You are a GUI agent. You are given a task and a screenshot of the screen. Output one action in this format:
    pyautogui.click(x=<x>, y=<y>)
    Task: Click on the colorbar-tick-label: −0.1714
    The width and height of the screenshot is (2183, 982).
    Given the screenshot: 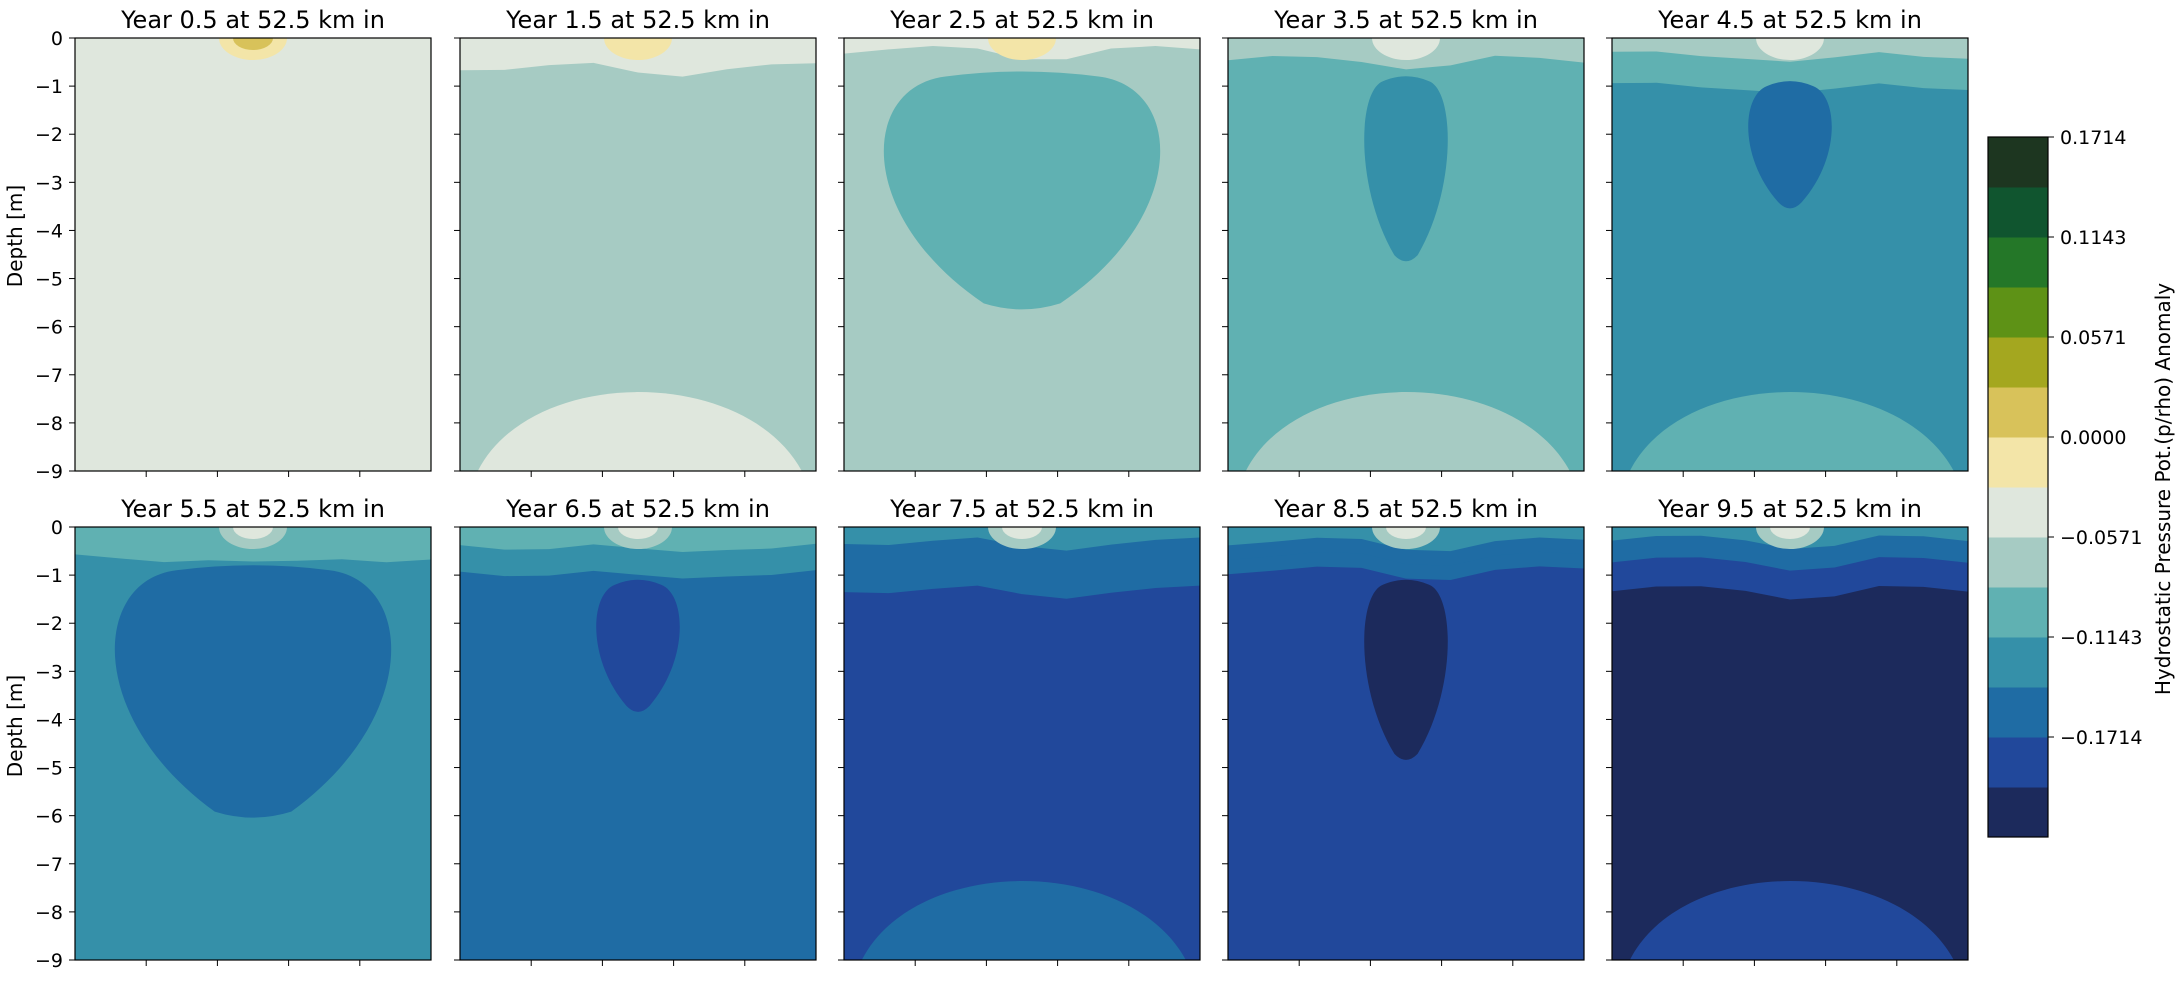 What is the action you would take?
    pyautogui.click(x=2101, y=738)
    